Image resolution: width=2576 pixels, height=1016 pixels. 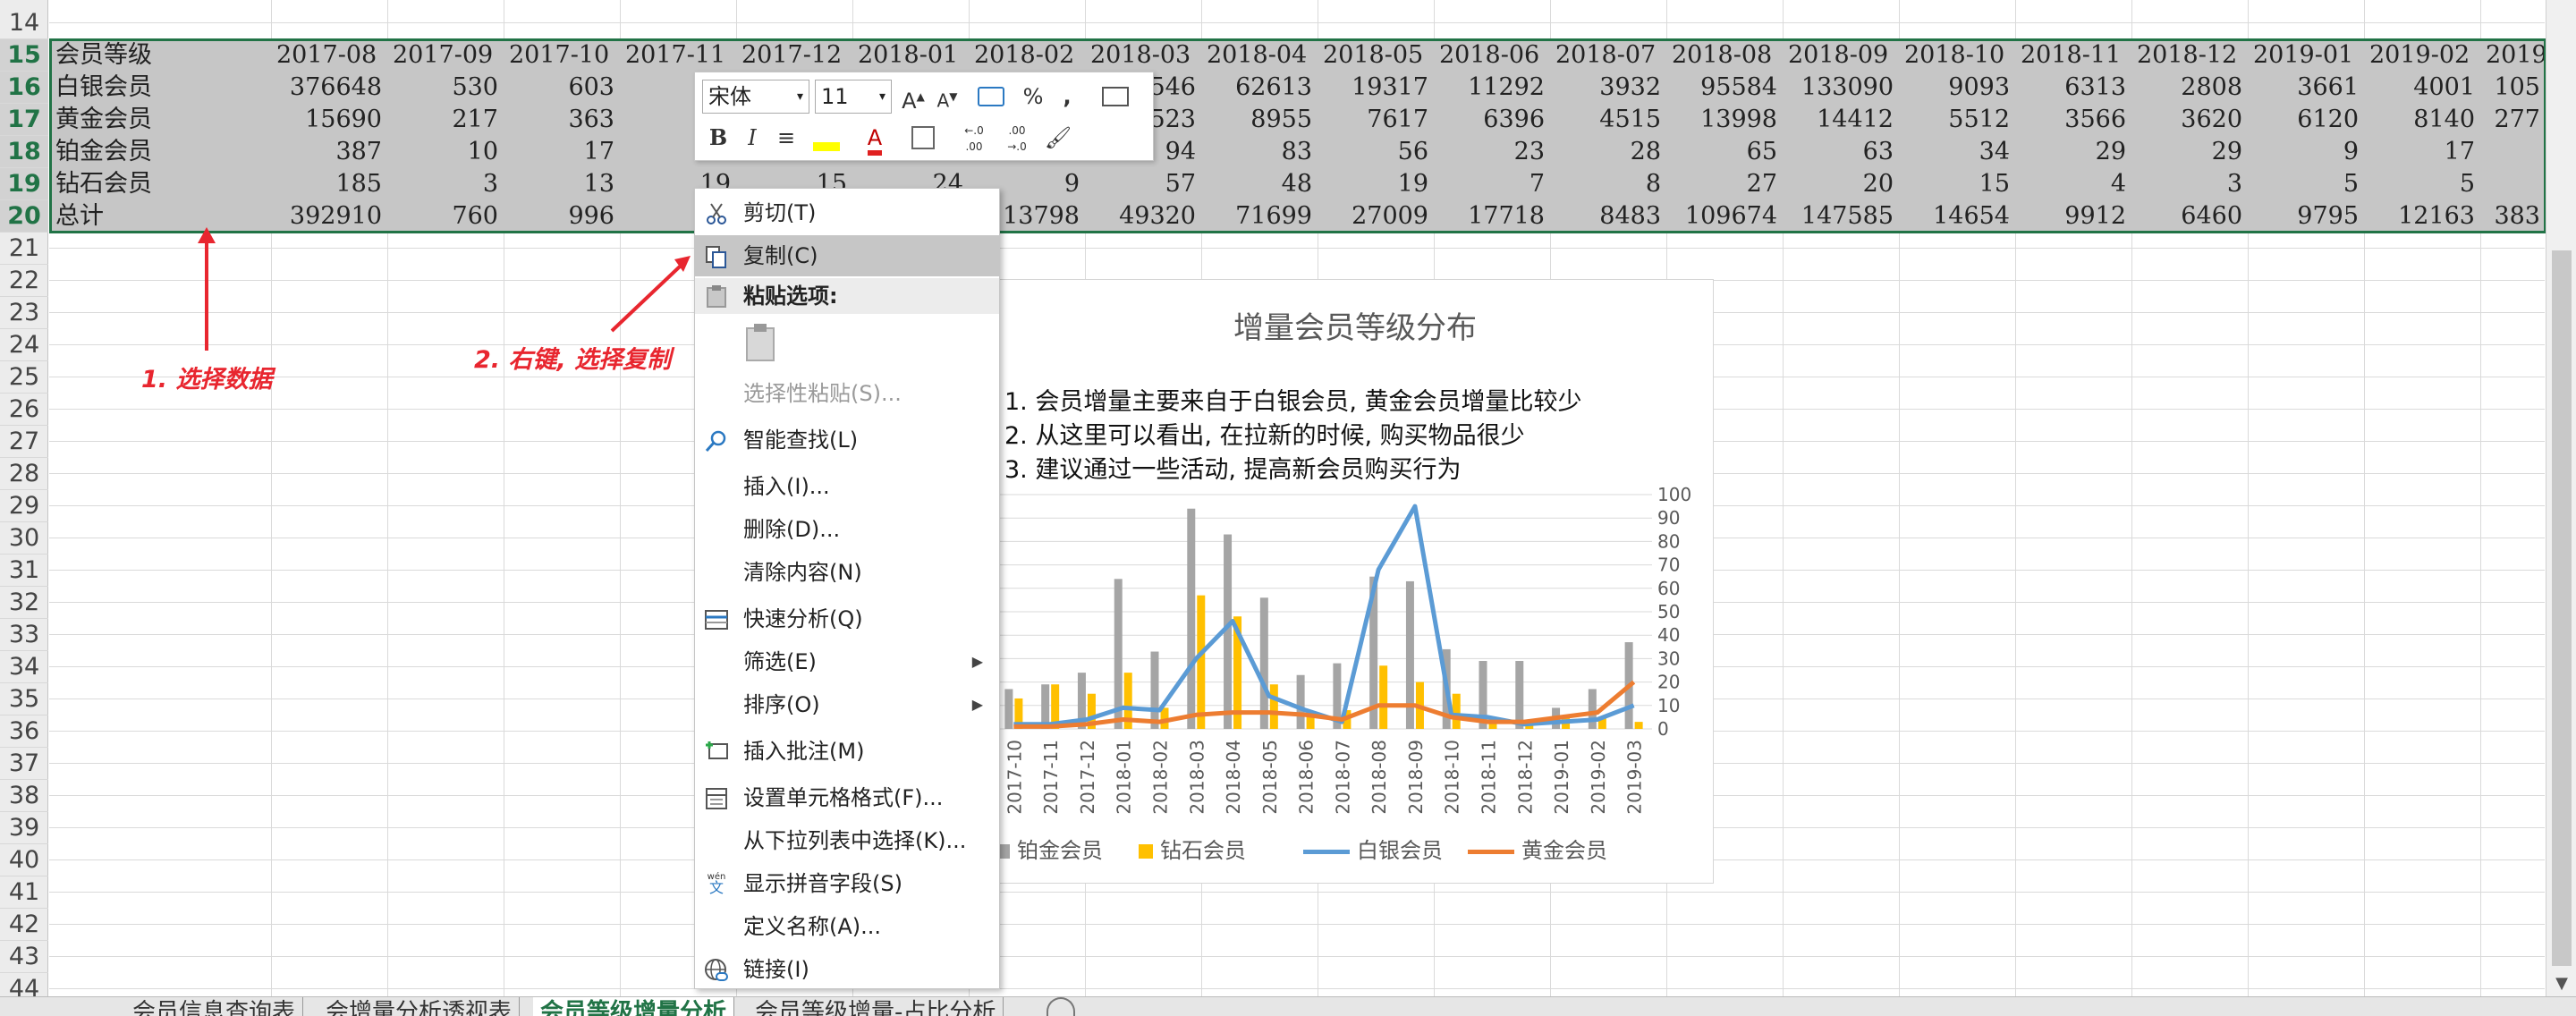 I want to click on row-header: 29, so click(x=24, y=506).